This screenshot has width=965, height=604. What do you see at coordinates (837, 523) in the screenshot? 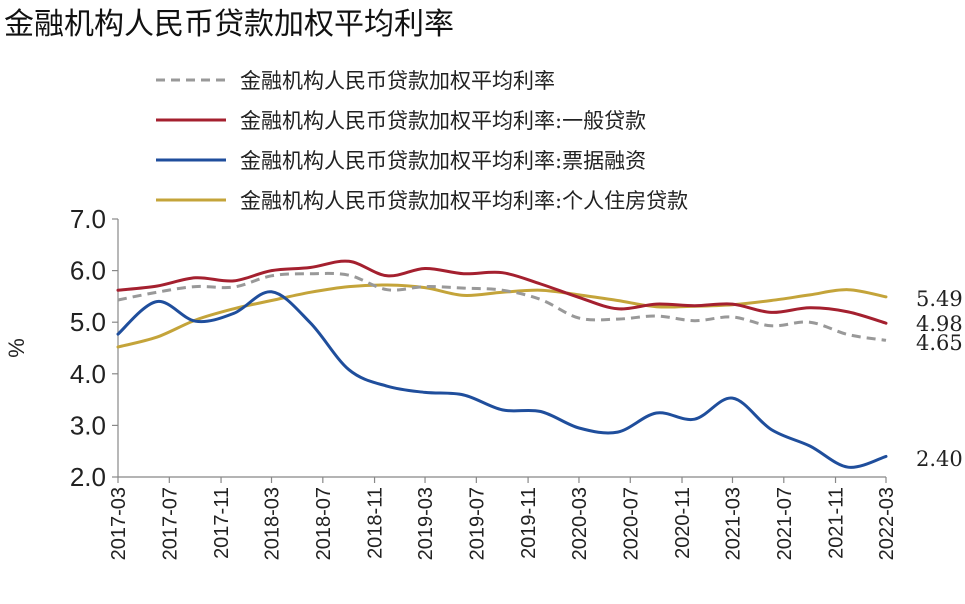
I see `x-tick-label: 2021-11` at bounding box center [837, 523].